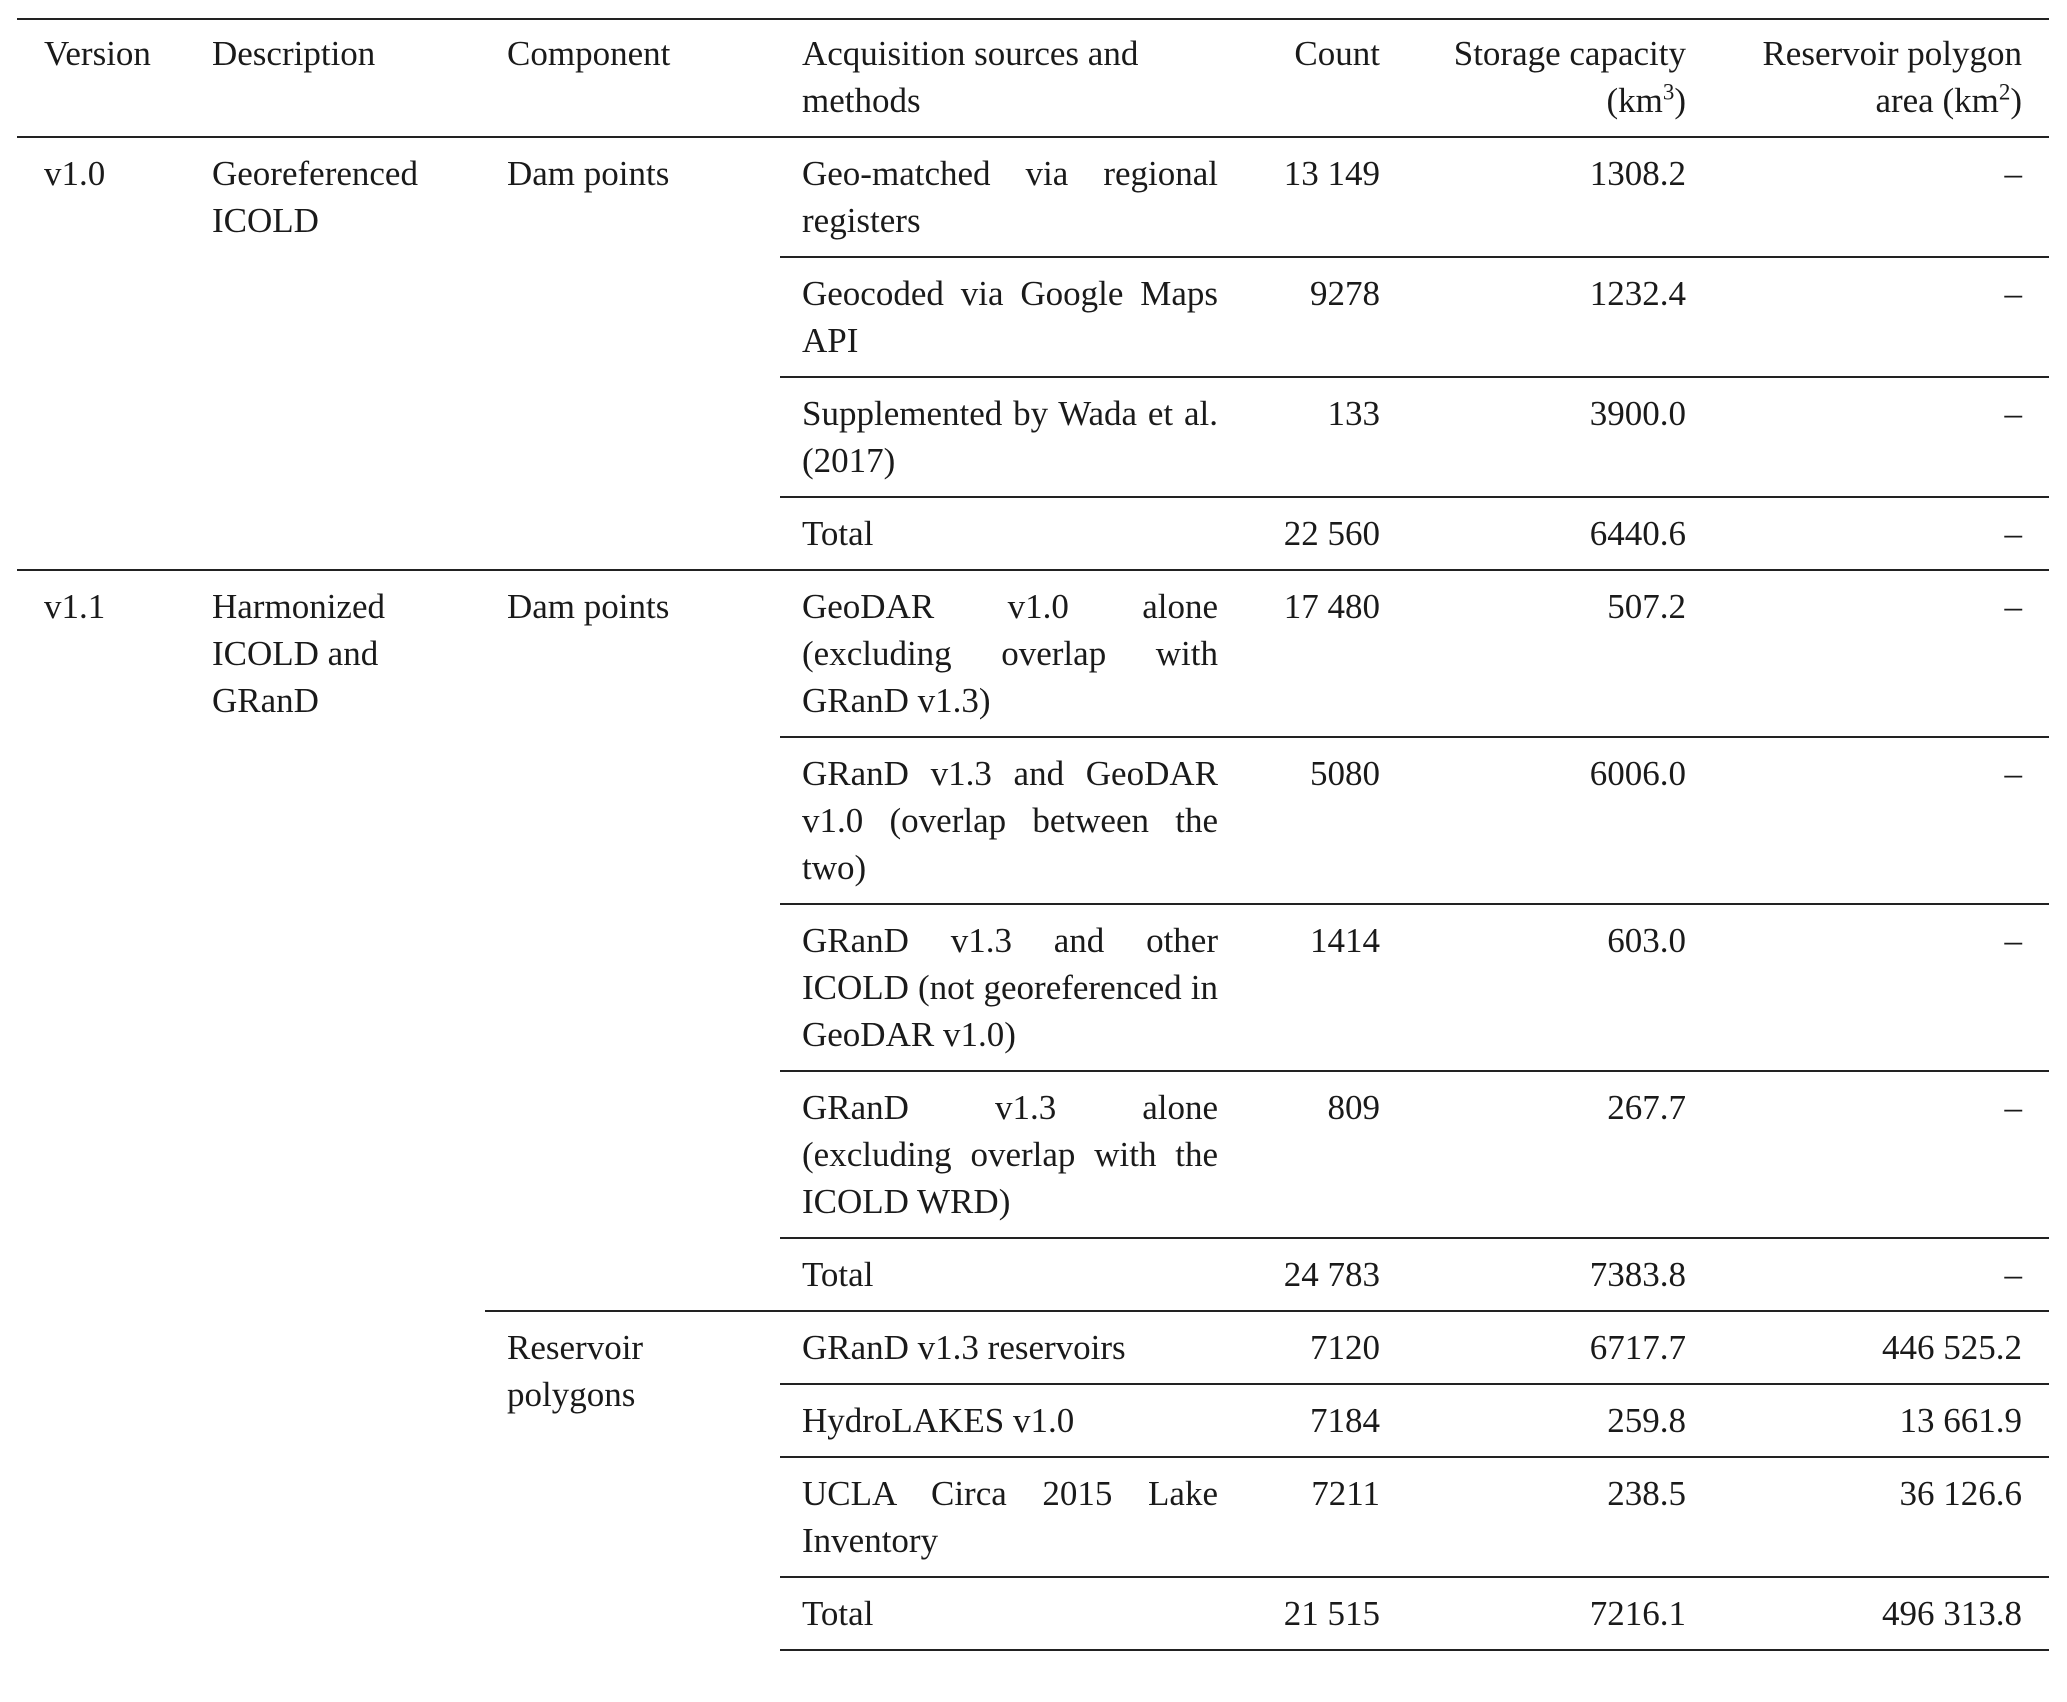  What do you see at coordinates (1320, 1613) in the screenshot?
I see `count-cell: 21 515` at bounding box center [1320, 1613].